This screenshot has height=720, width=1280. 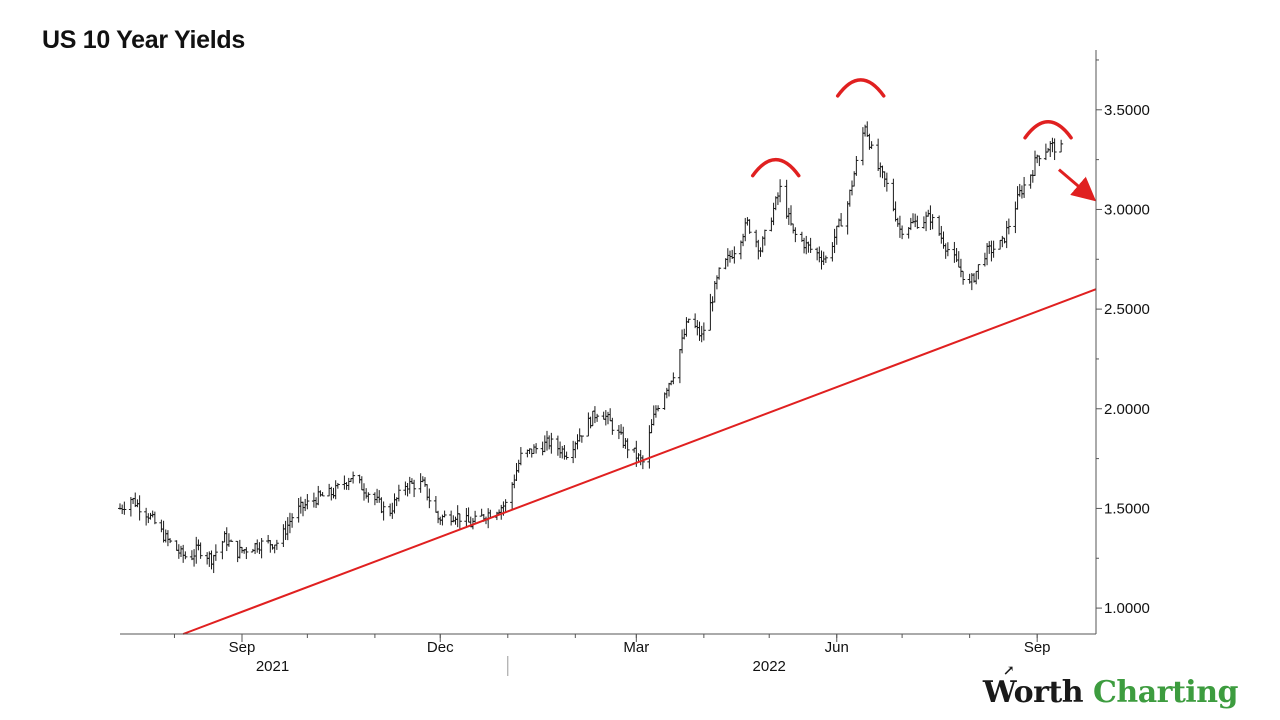 I want to click on y-tick-label: 3.5000, so click(x=1127, y=110).